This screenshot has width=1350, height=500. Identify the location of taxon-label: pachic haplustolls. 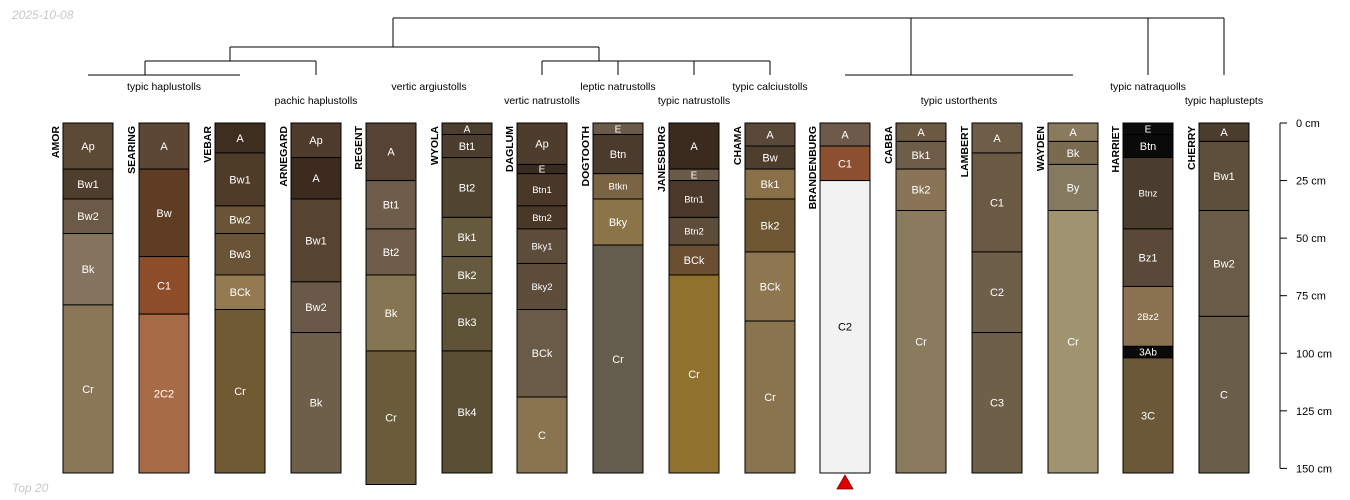
(316, 101).